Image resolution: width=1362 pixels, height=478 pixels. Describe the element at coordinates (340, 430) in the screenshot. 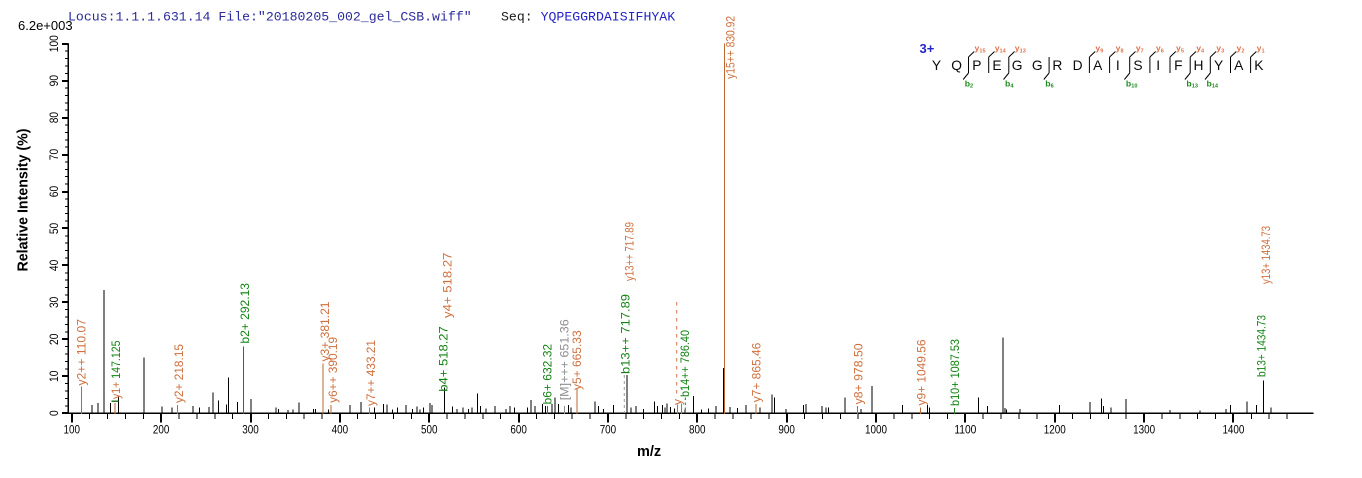

I see `svg-text: 400` at that location.